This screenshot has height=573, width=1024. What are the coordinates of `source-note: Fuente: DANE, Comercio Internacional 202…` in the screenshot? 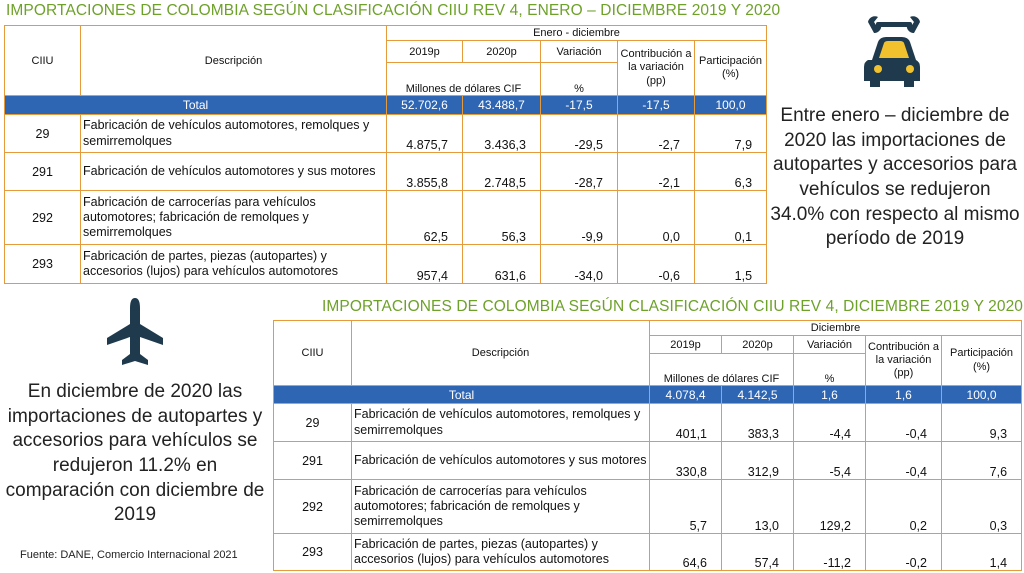 It's located at (129, 555).